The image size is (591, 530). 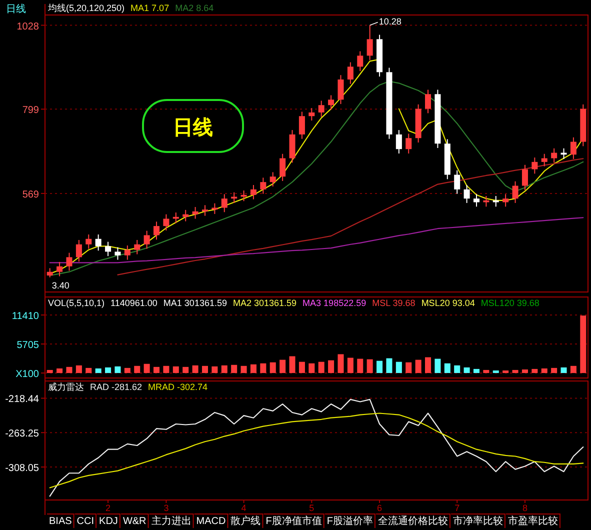 I want to click on chart-title: VOL(5,5,10,1), so click(x=76, y=303).